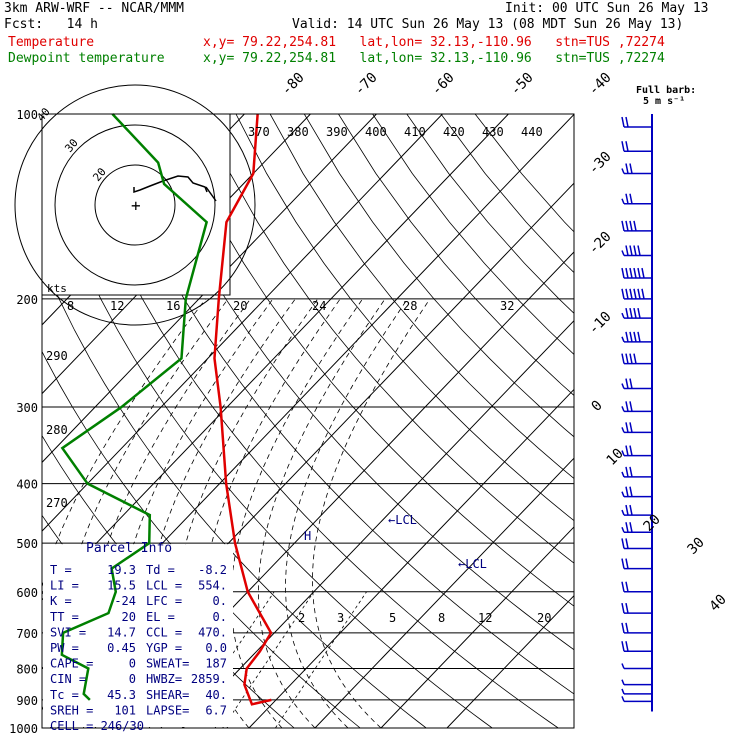  Describe the element at coordinates (27, 593) in the screenshot. I see `pressure-label: 600` at that location.